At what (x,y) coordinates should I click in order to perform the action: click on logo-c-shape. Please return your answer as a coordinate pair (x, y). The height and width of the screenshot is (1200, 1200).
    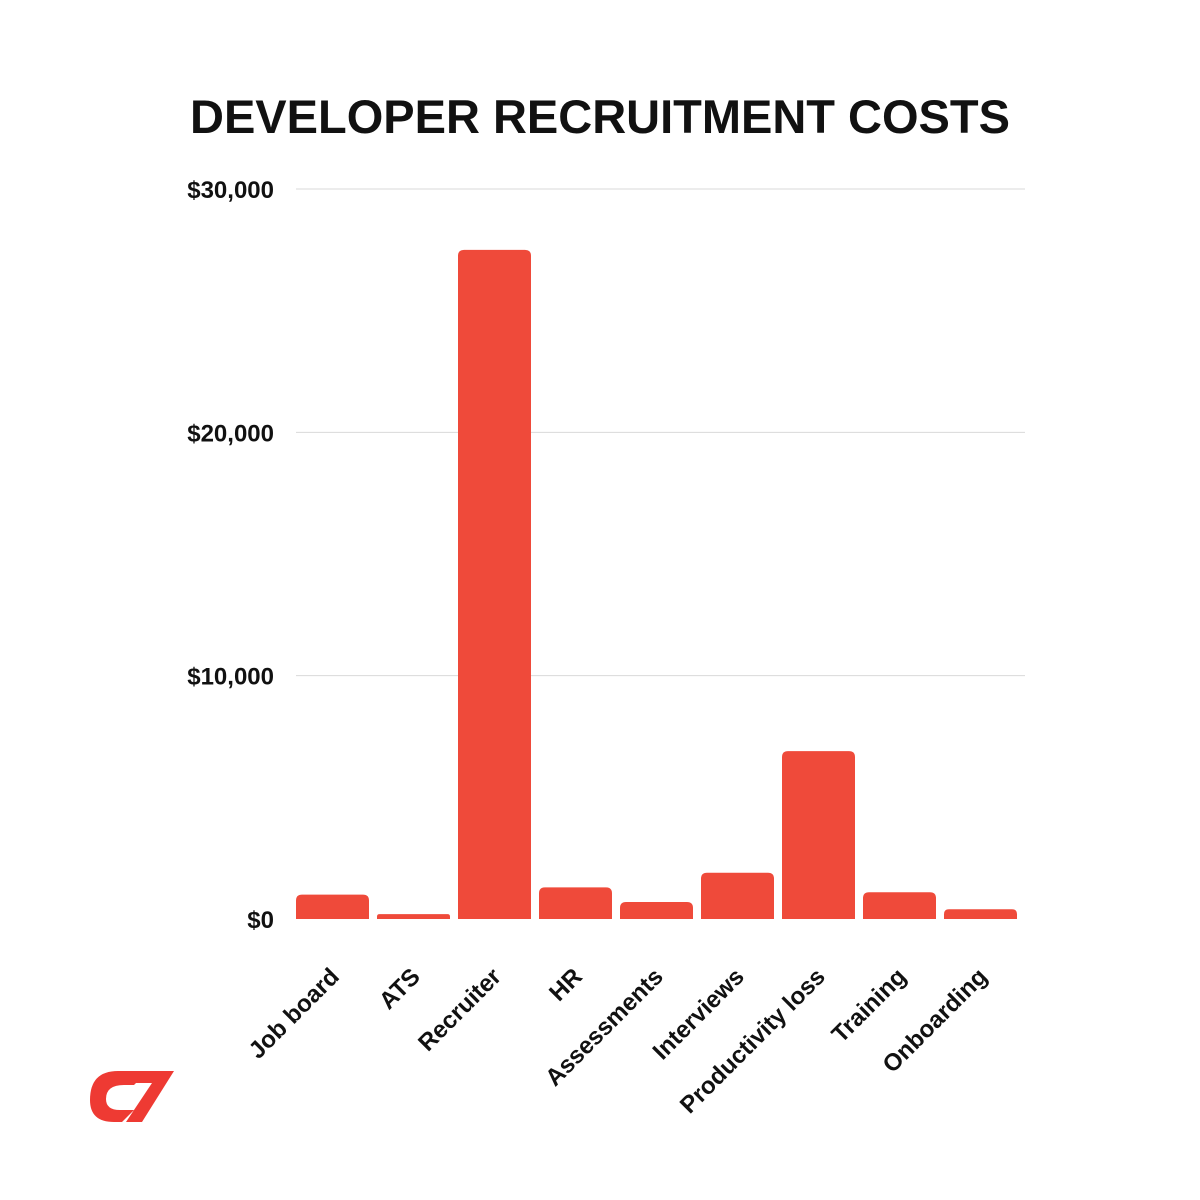
    Looking at the image, I should click on (119, 1096).